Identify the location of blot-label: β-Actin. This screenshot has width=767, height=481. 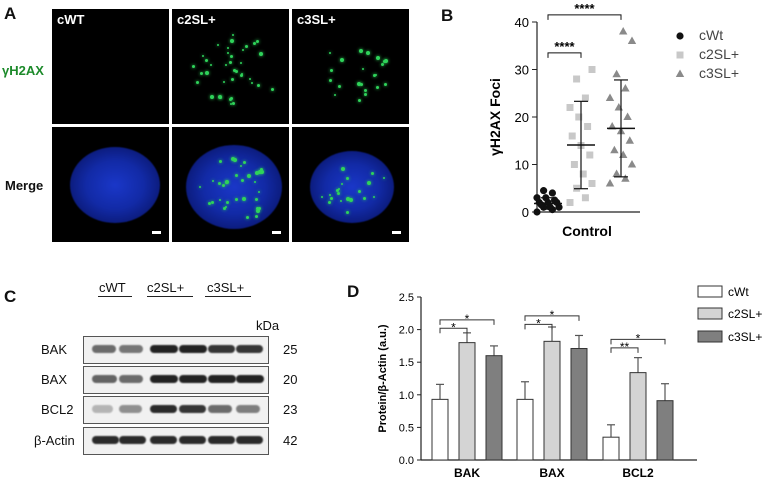
(54, 440).